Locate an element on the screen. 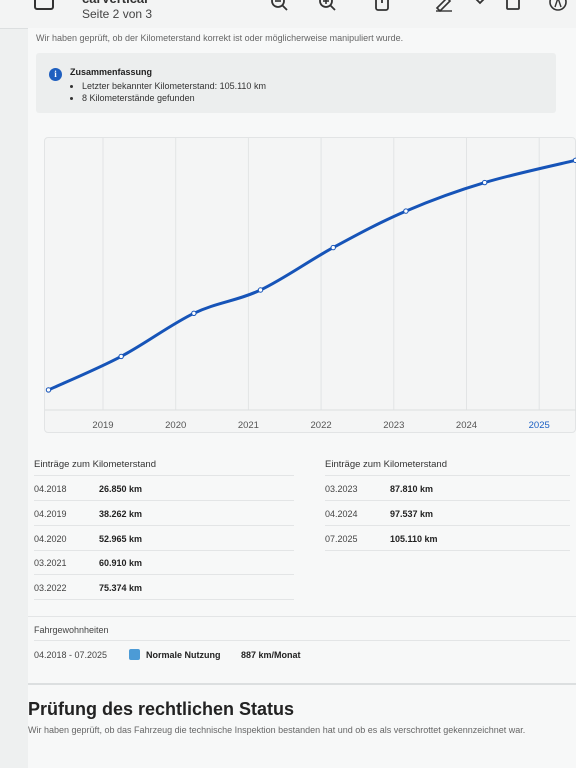  share-icon is located at coordinates (382, 6).